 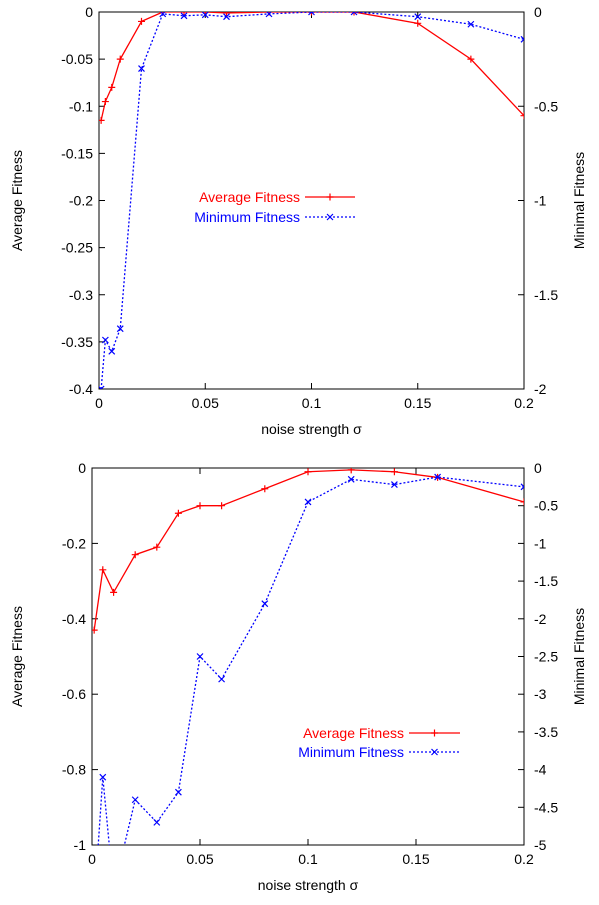 What do you see at coordinates (77, 248) in the screenshot?
I see `y-left-tick-label: -0.25` at bounding box center [77, 248].